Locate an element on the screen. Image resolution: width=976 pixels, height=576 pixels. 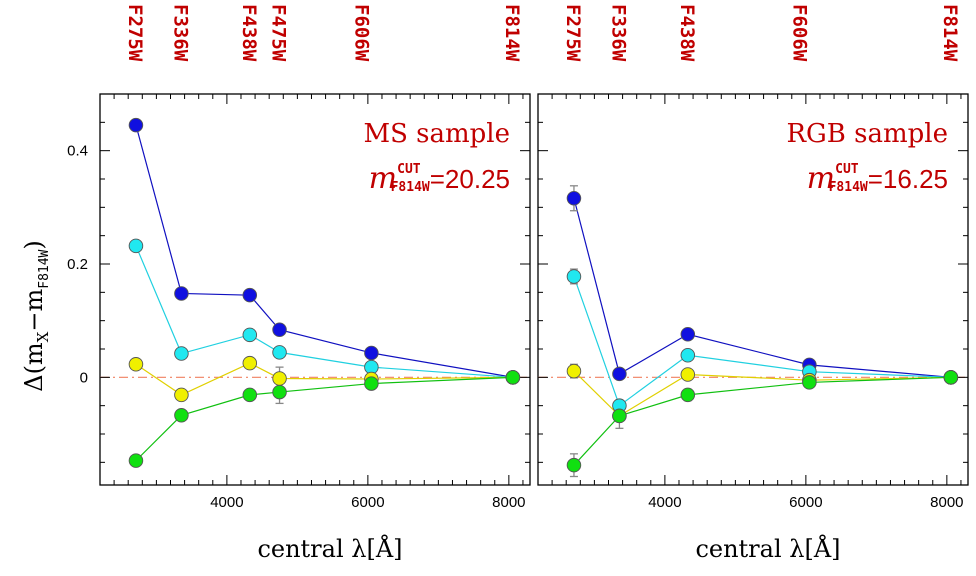
sample-annotation: RGB sample is located at coordinates (867, 134).